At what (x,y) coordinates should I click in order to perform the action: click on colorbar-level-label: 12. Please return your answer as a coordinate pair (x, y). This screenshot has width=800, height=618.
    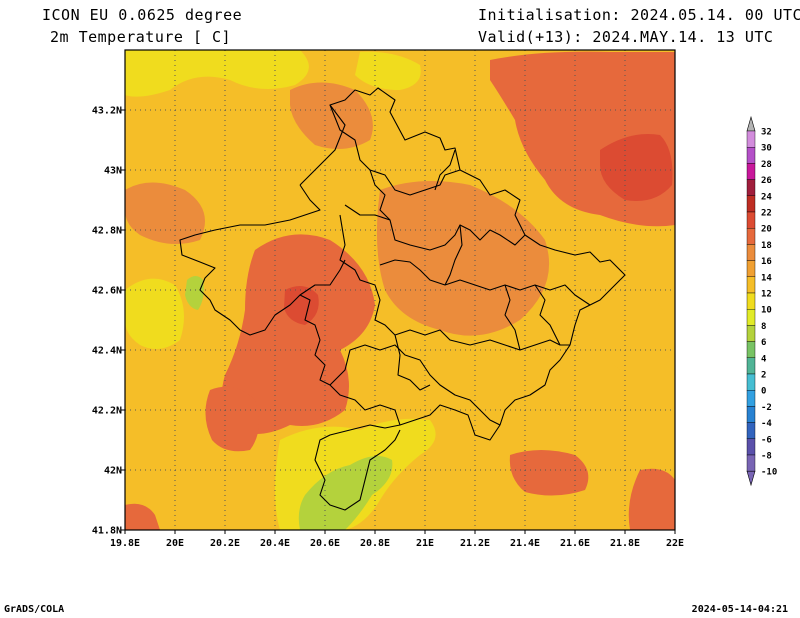
    Looking at the image, I should click on (766, 295).